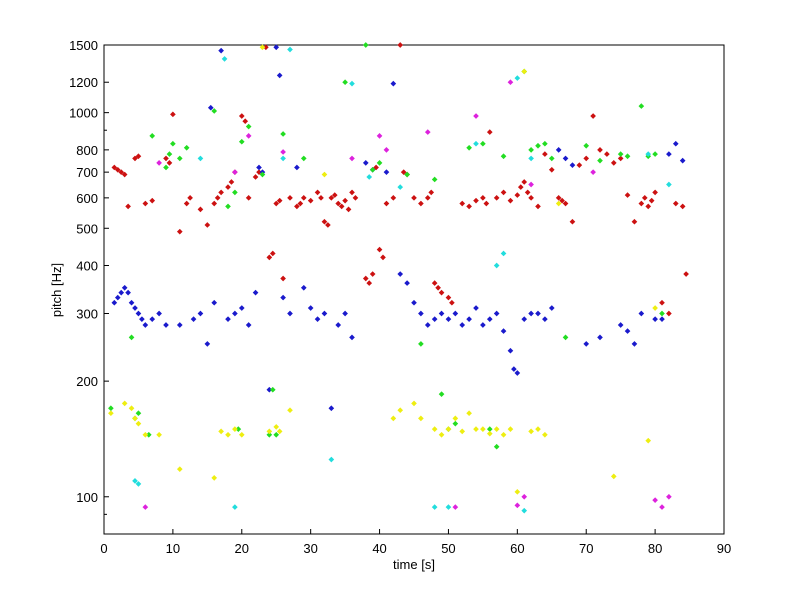  I want to click on y-tick-label: 200, so click(87, 381).